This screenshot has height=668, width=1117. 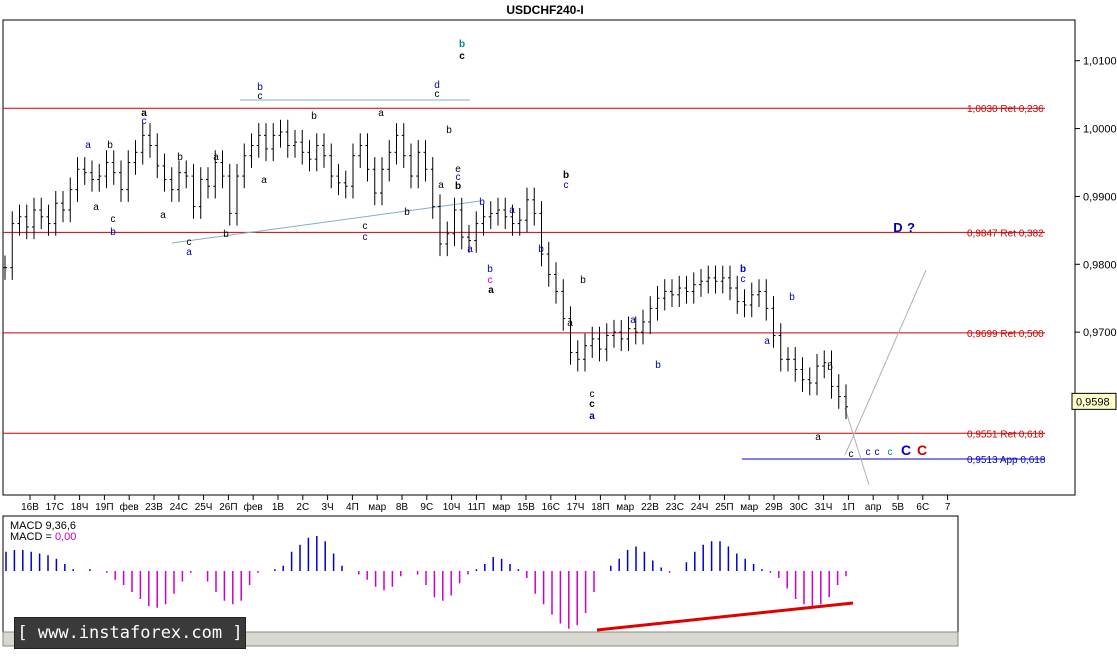 What do you see at coordinates (104, 507) in the screenshot?
I see `time-tick-label: 19П` at bounding box center [104, 507].